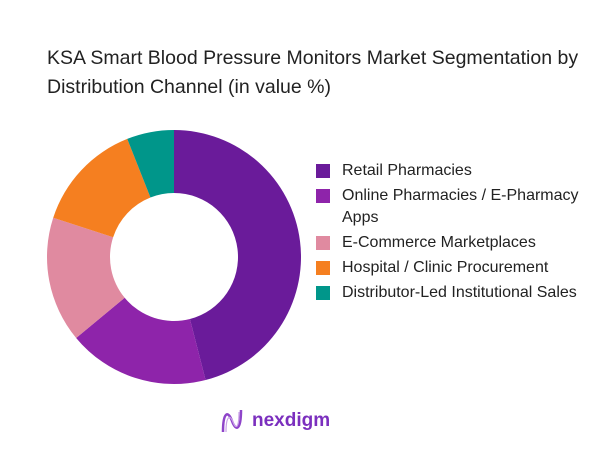 Image resolution: width=602 pixels, height=451 pixels. I want to click on slice-e-commerce-marketplaces, so click(86, 277).